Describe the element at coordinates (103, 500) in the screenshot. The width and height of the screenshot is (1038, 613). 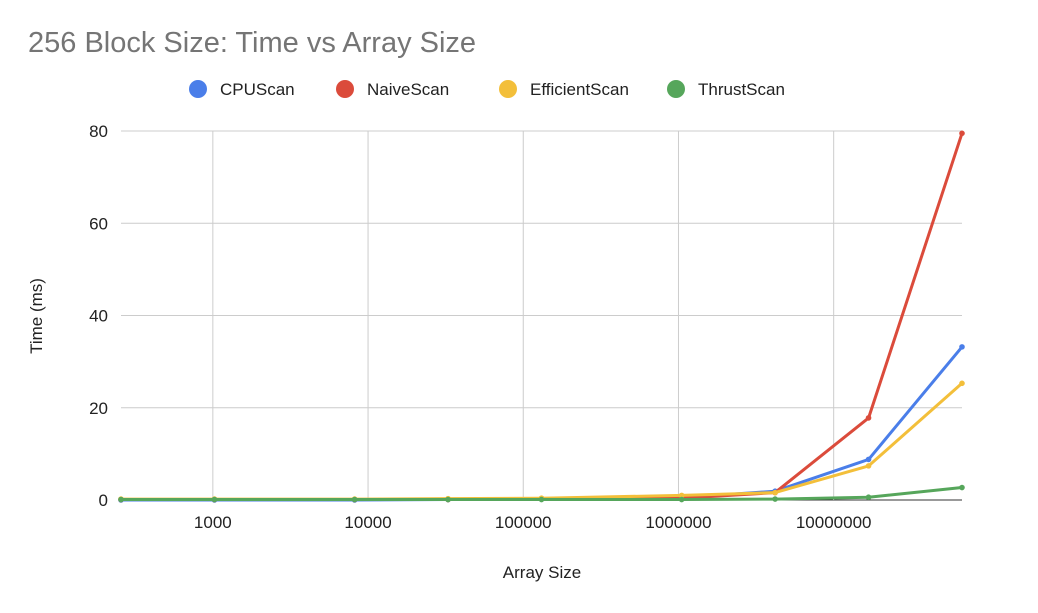
I see `y-tick-label: 0` at that location.